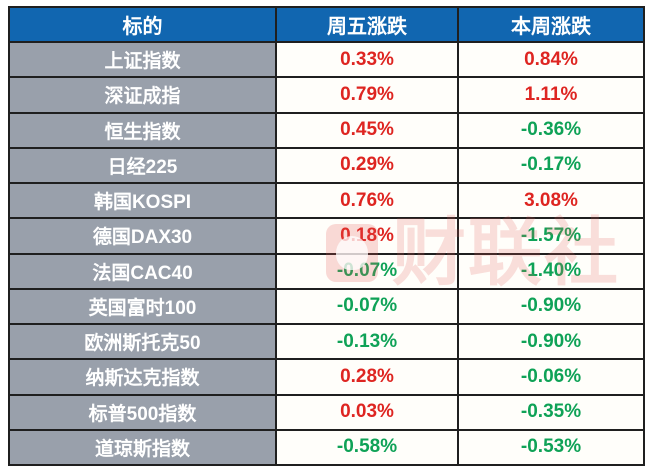 Image resolution: width=650 pixels, height=474 pixels. What do you see at coordinates (551, 200) in the screenshot?
I see `week-change-cell: 3.08%` at bounding box center [551, 200].